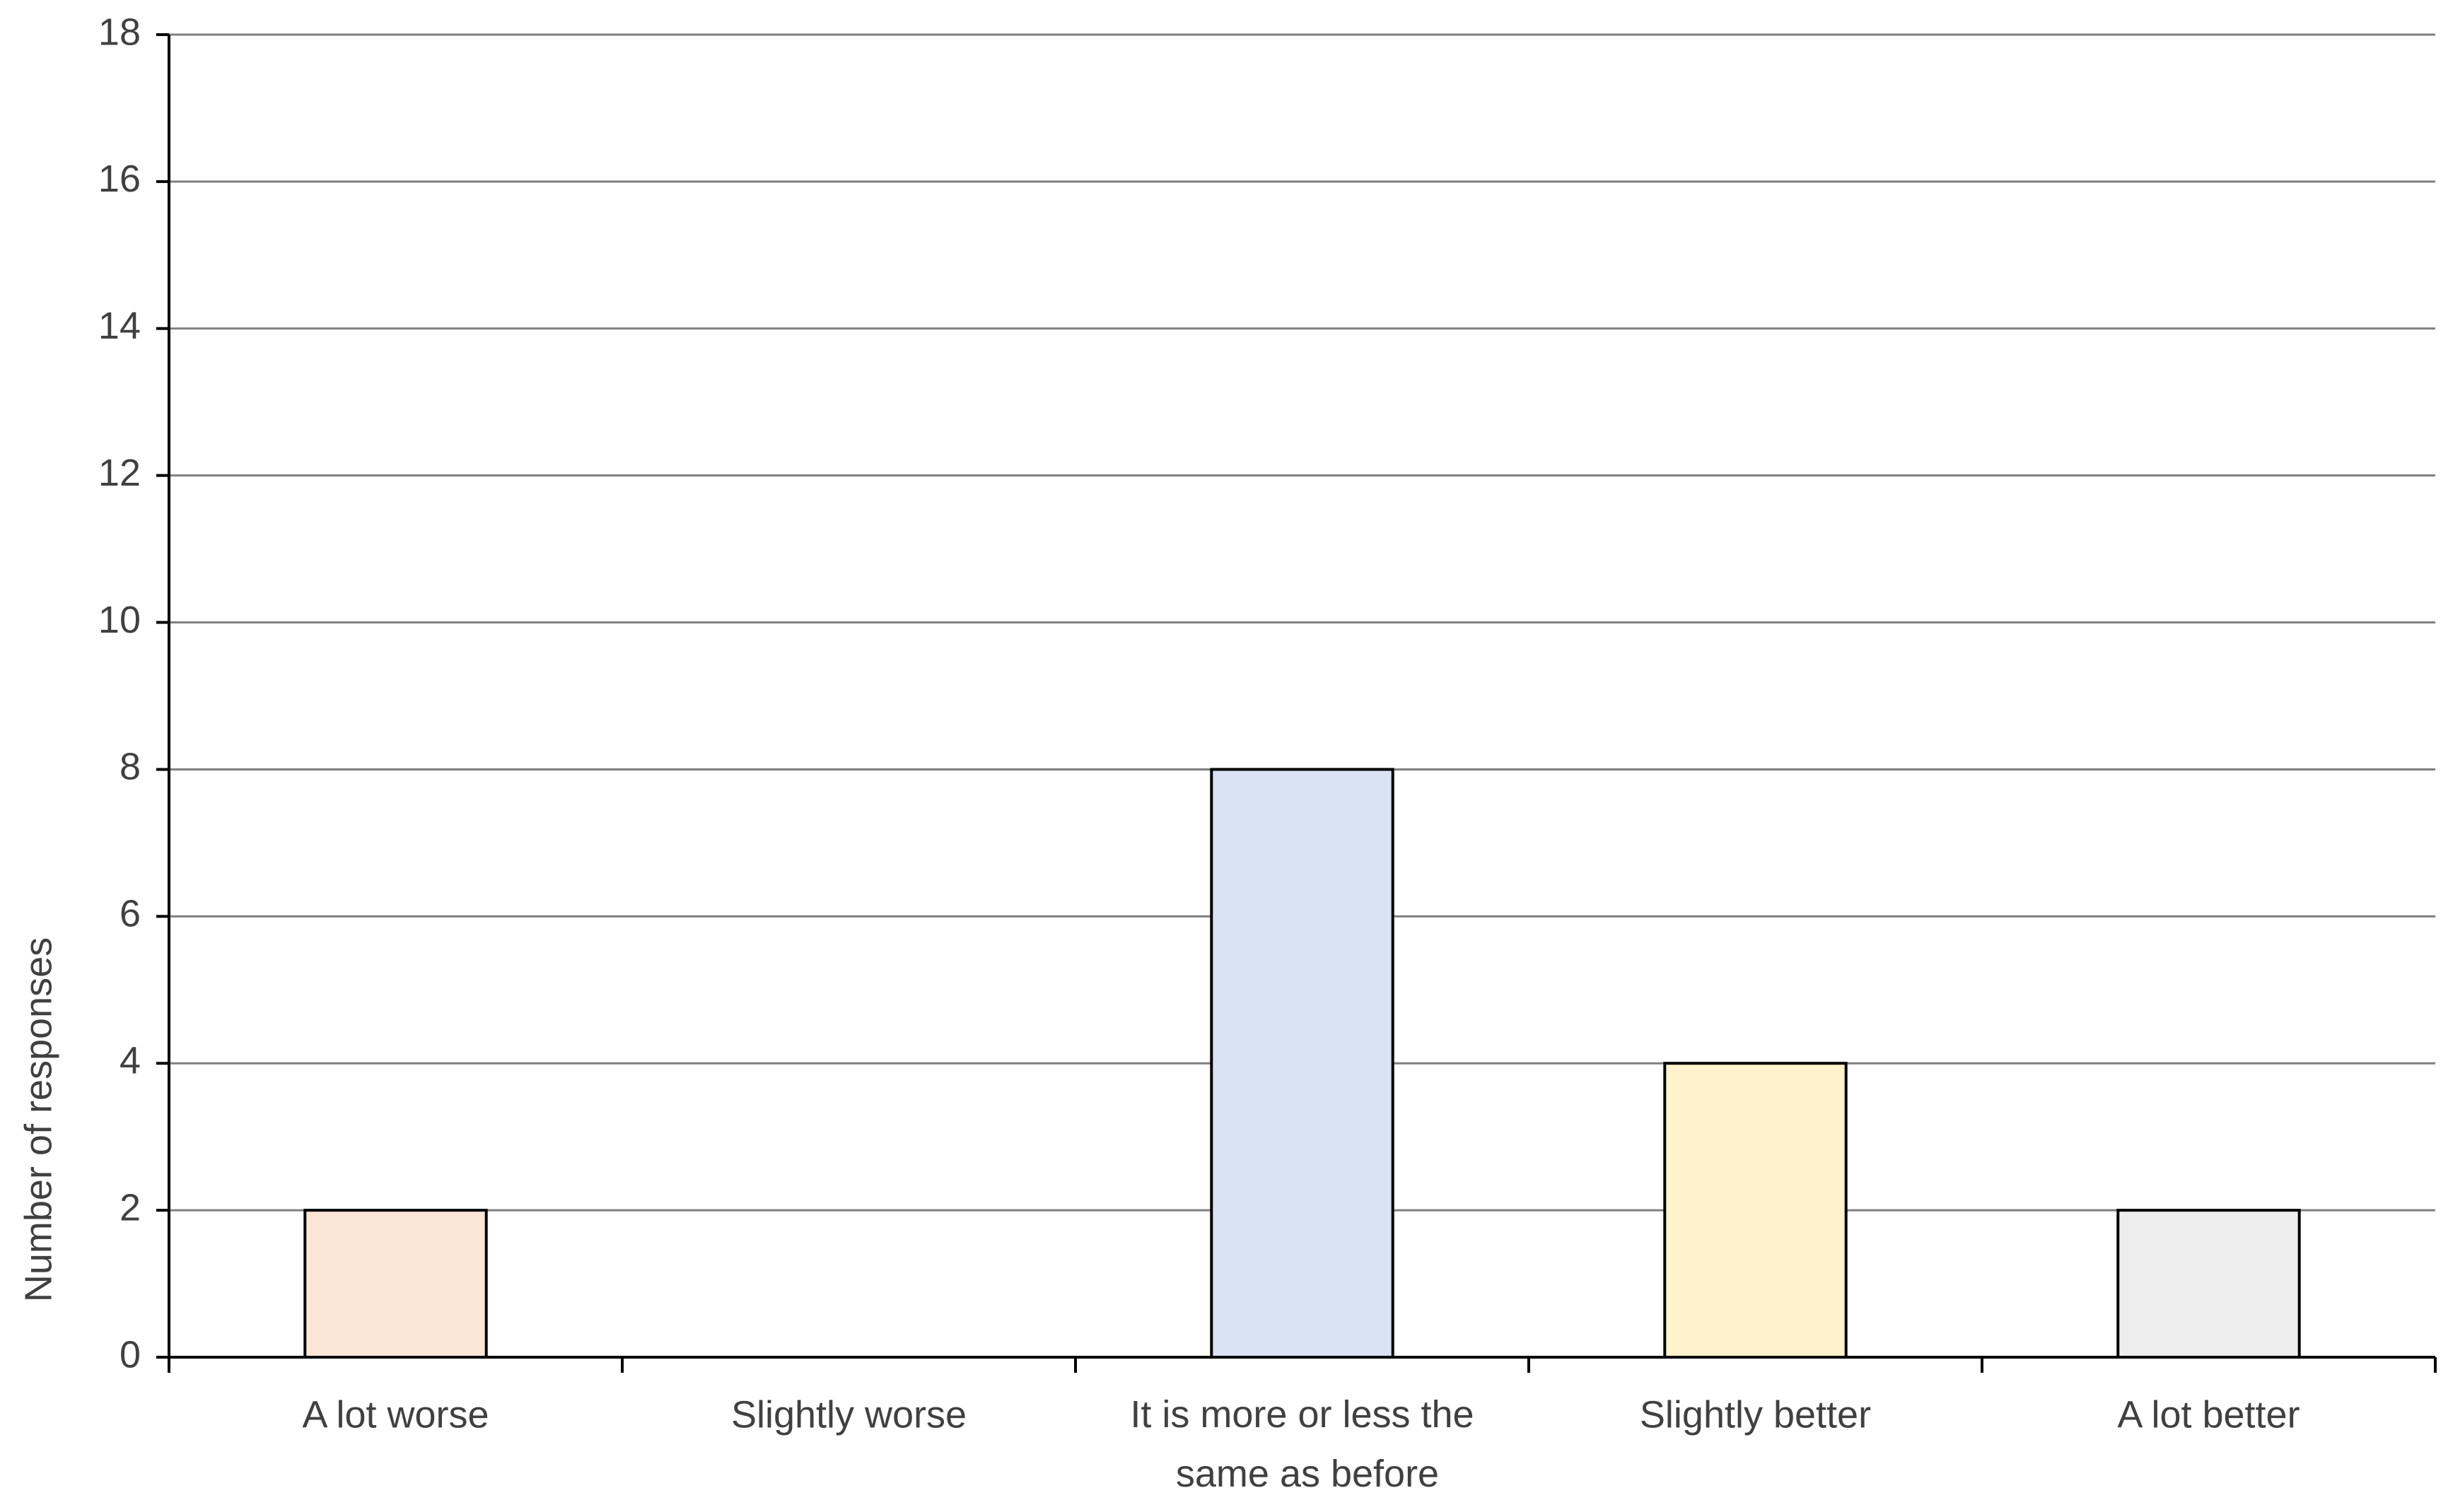 This screenshot has height=1512, width=2448. Describe the element at coordinates (130, 767) in the screenshot. I see `y-tick-label: 8` at that location.